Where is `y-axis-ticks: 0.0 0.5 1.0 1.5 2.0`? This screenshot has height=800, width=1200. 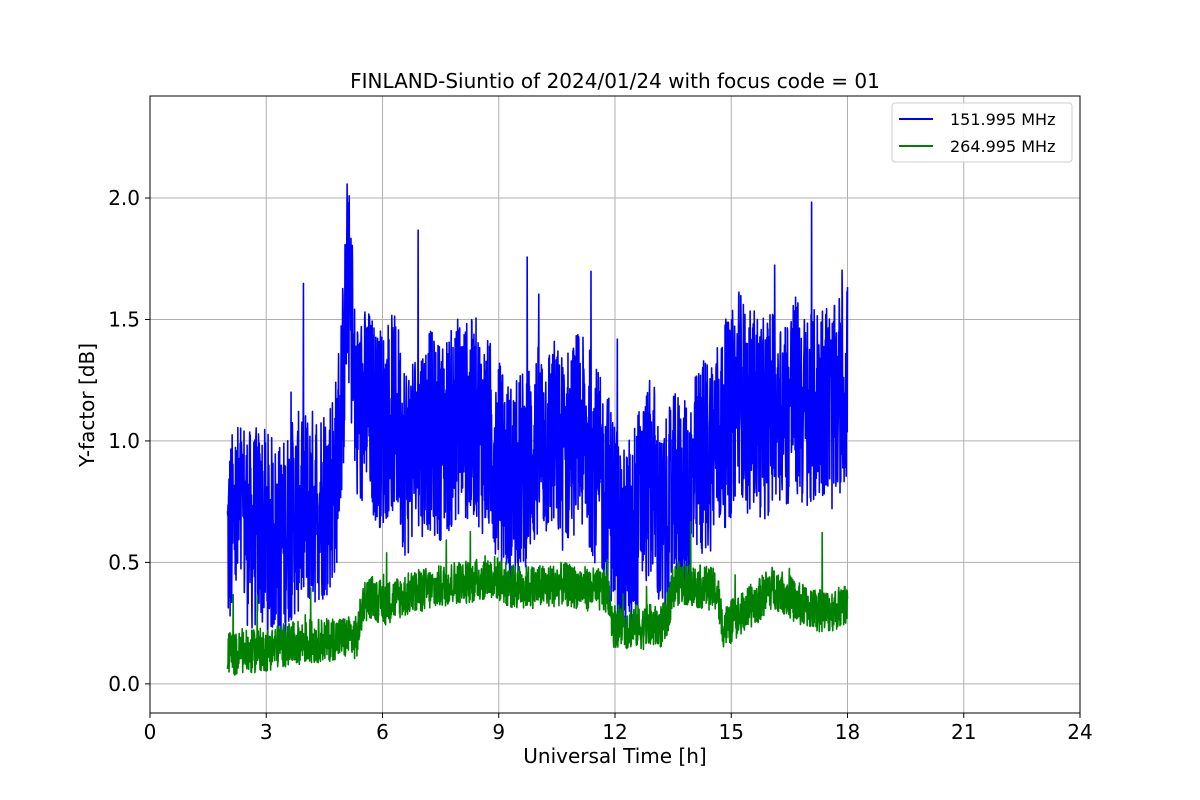
y-axis-ticks: 0.0 0.5 1.0 1.5 2.0 is located at coordinates (129, 441).